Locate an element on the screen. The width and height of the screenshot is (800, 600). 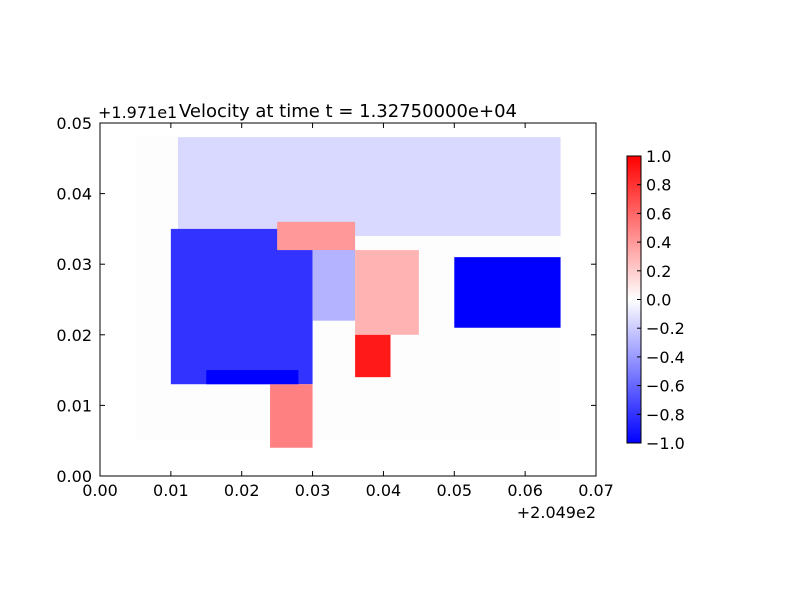
y-tick-label: 0.04 is located at coordinates (74, 194).